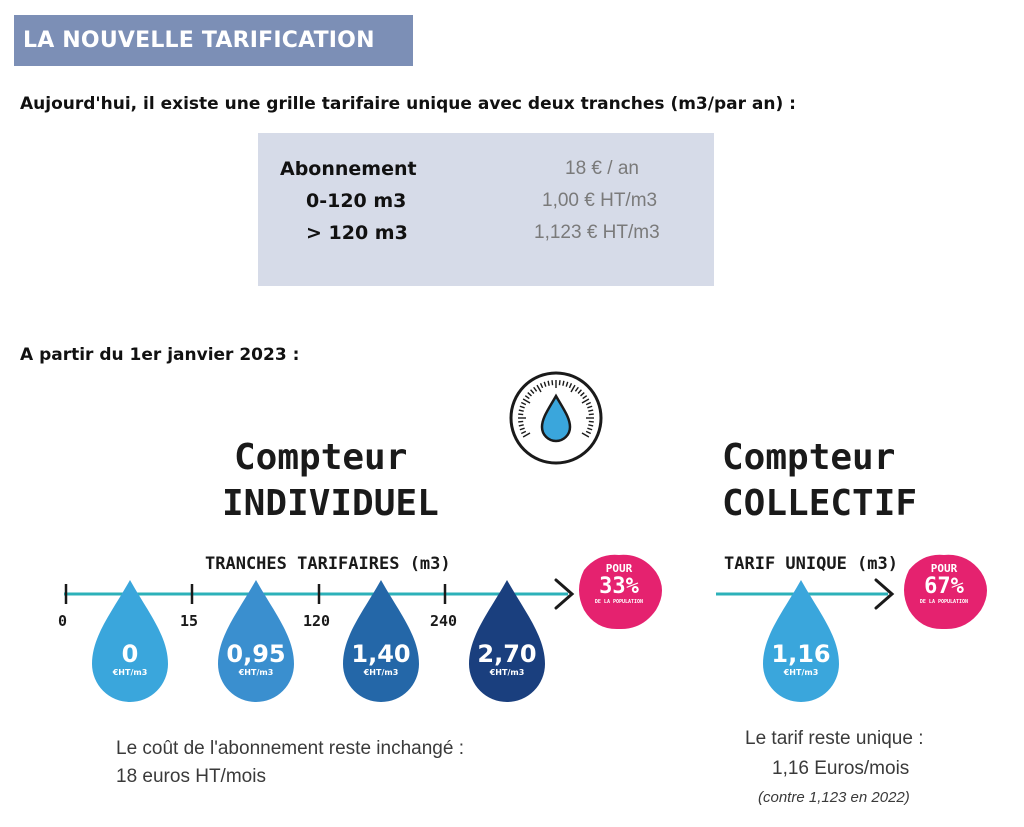  Describe the element at coordinates (811, 564) in the screenshot. I see `collective-subheading: TARIF UNIQUE (m3)` at that location.